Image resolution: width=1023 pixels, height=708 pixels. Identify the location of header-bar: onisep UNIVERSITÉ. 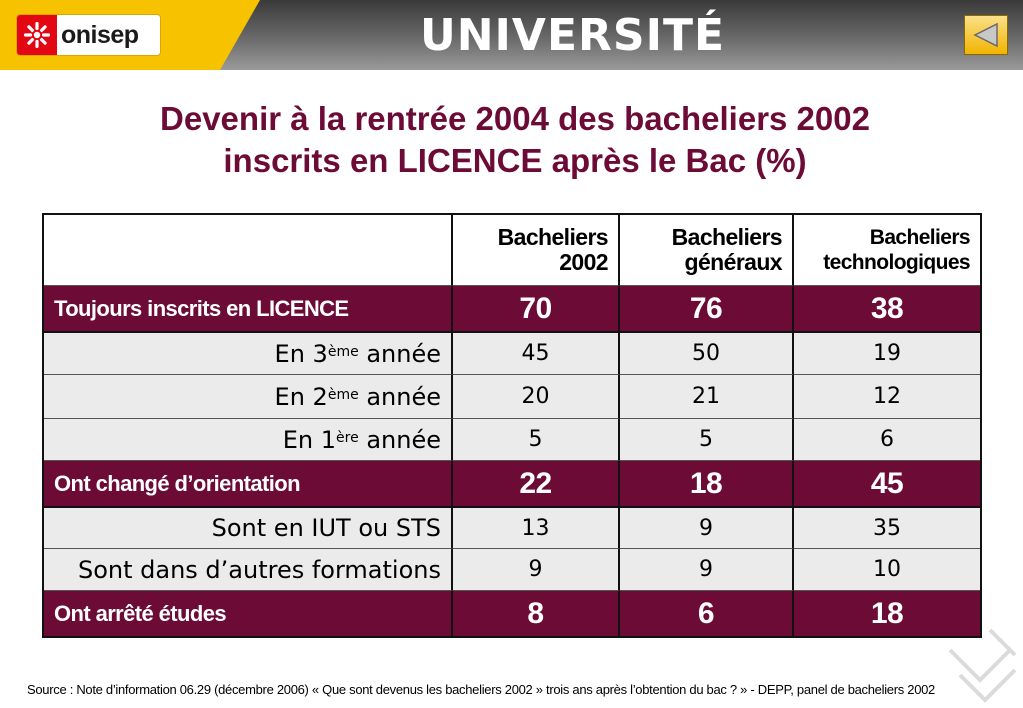
(511, 35).